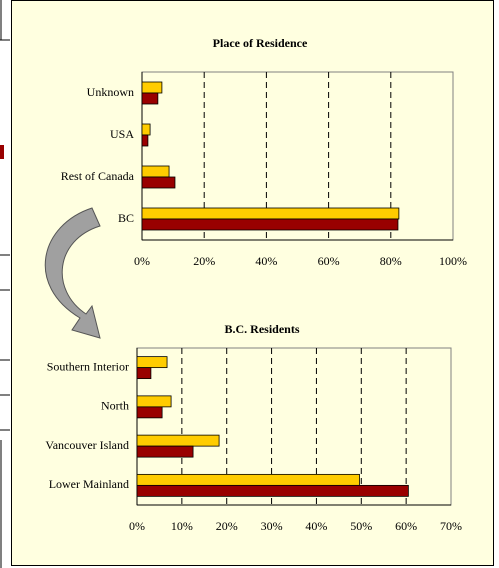 This screenshot has height=568, width=499. I want to click on y-tick-label: North, so click(115, 406).